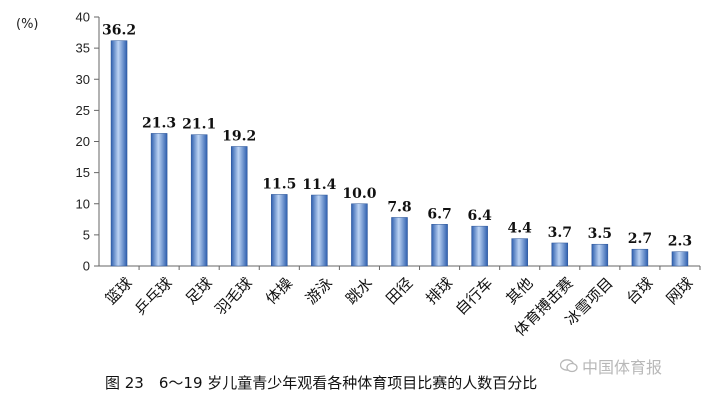 The height and width of the screenshot is (402, 714). Describe the element at coordinates (83, 141) in the screenshot. I see `y-tick-label: 20` at that location.